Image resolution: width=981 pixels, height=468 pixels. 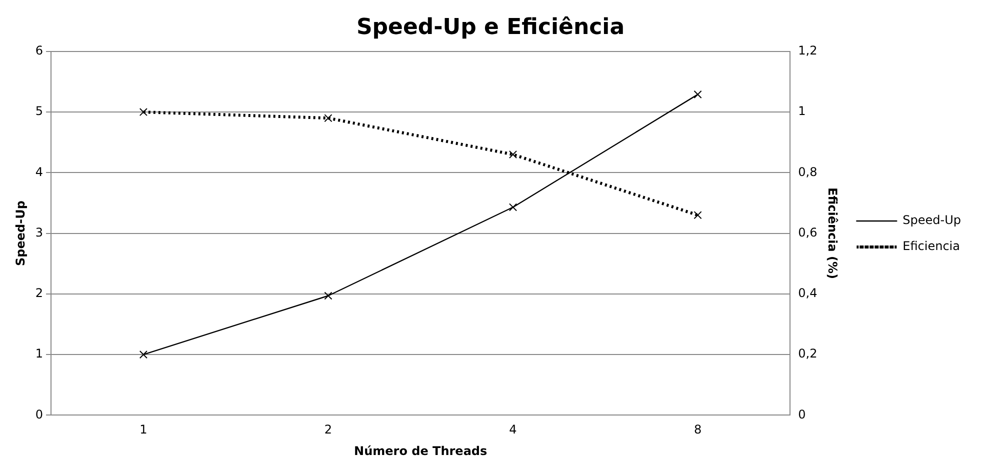 What do you see at coordinates (39, 414) in the screenshot?
I see `y-tick-label: 0` at bounding box center [39, 414].